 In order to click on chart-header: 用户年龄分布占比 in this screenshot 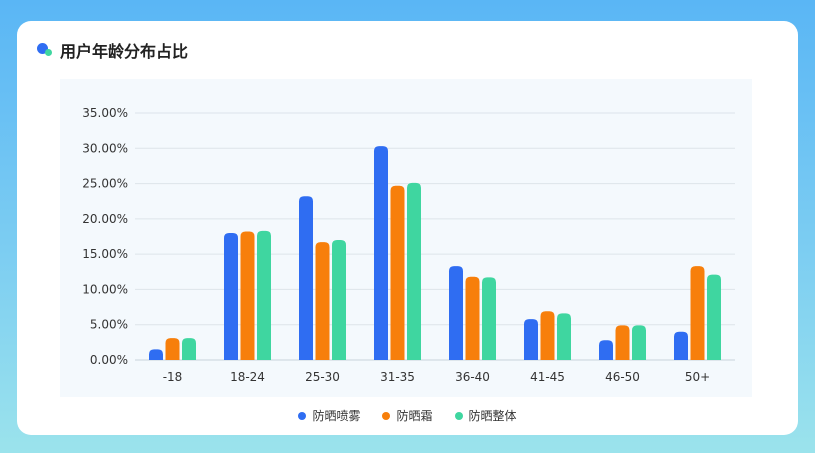, I will do `click(112, 50)`.